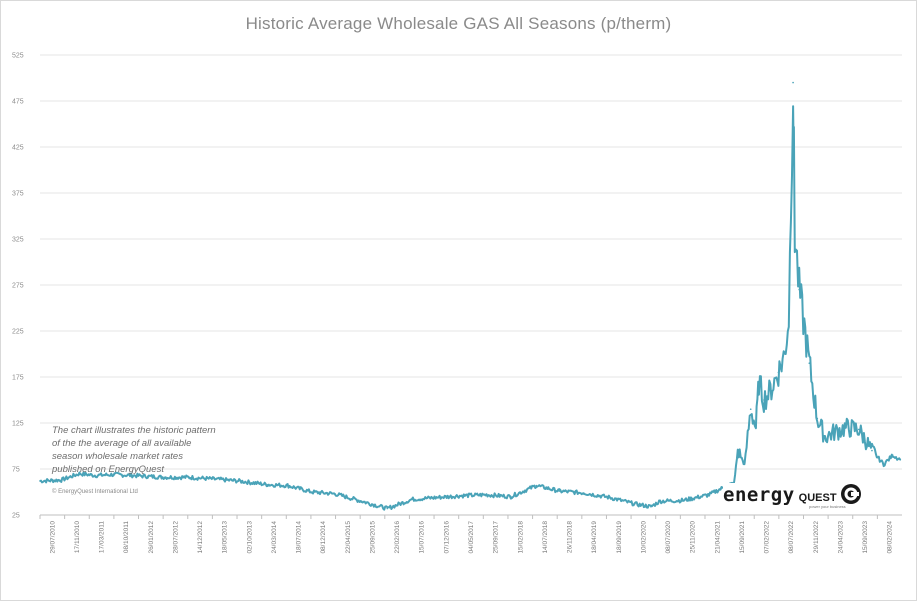 Image resolution: width=917 pixels, height=601 pixels. Describe the element at coordinates (299, 537) in the screenshot. I see `x-tick-label: 18/07/2014` at that location.